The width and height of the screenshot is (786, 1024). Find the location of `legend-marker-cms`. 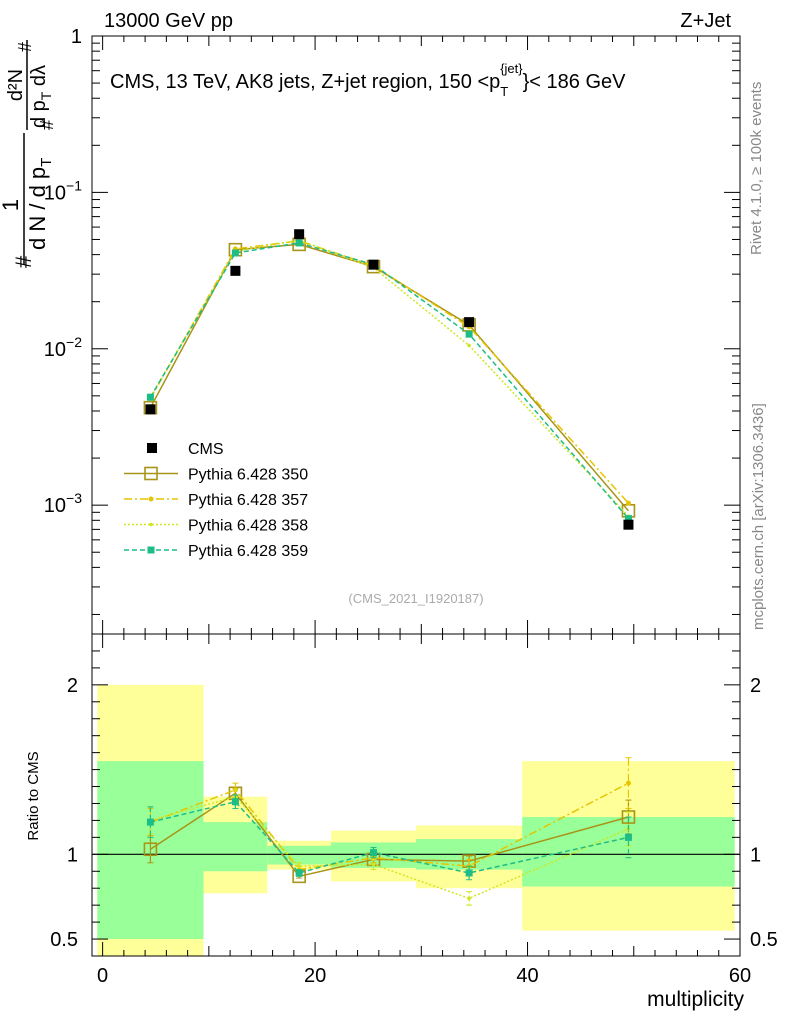

legend-marker-cms is located at coordinates (152, 448).